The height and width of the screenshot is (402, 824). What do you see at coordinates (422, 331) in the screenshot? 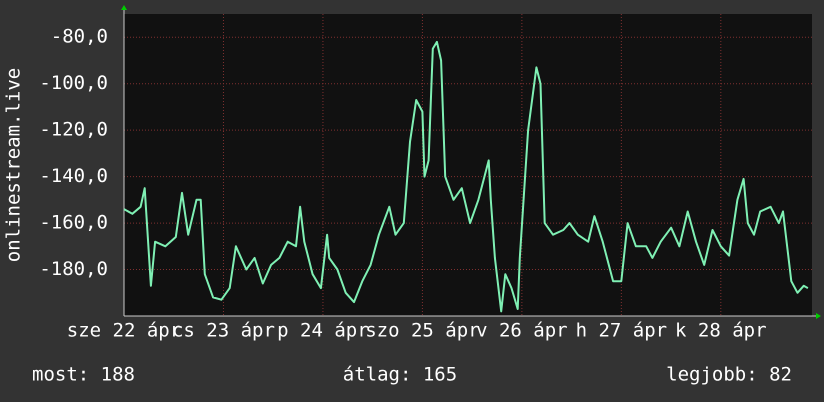
I see `x-tick-label: szo 25 ápr` at bounding box center [422, 331].